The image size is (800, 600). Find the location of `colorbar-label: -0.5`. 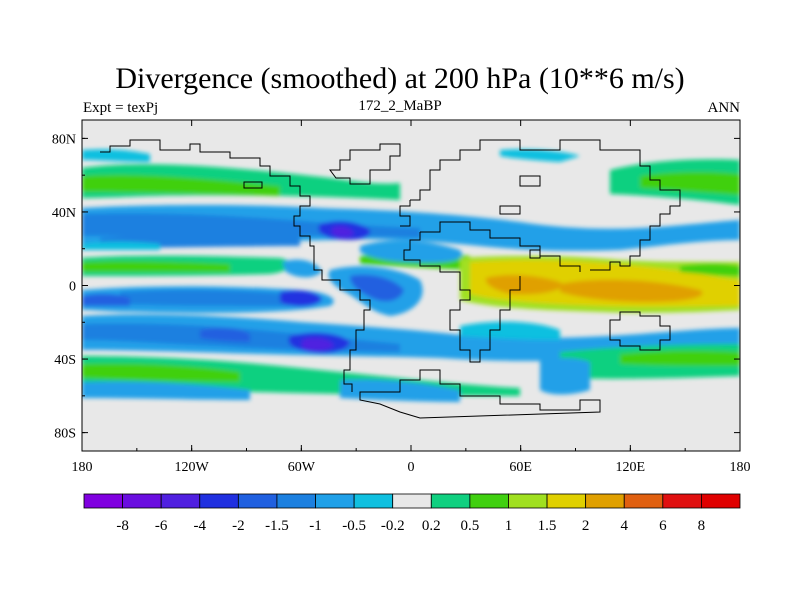

colorbar-label: -0.5 is located at coordinates (354, 526).